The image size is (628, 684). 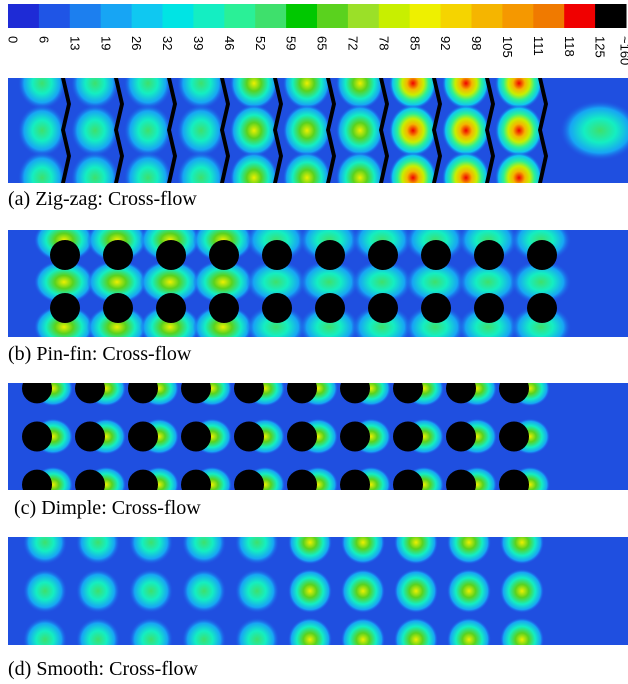 What do you see at coordinates (569, 46) in the screenshot?
I see `colorbar-label: 118` at bounding box center [569, 46].